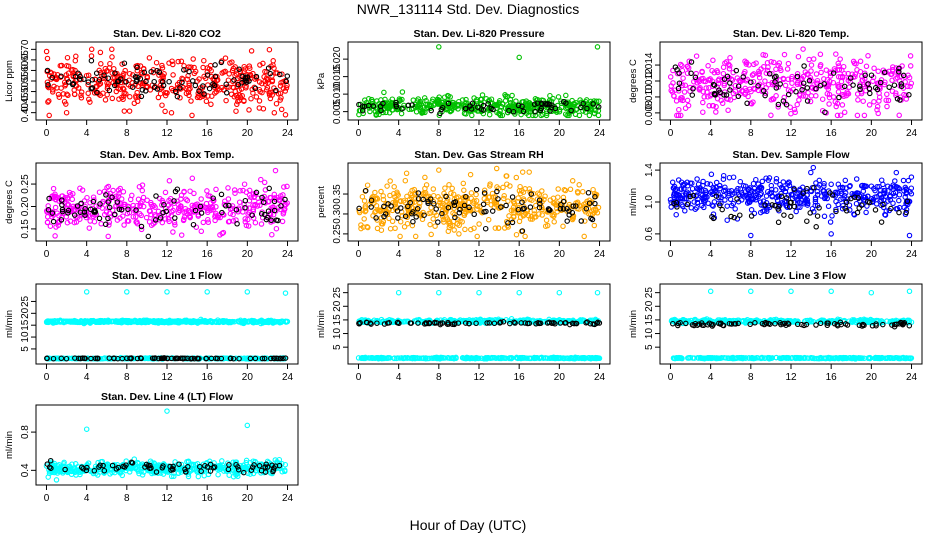 The width and height of the screenshot is (936, 540). Describe the element at coordinates (912, 254) in the screenshot. I see `x-tick-label: 24` at that location.